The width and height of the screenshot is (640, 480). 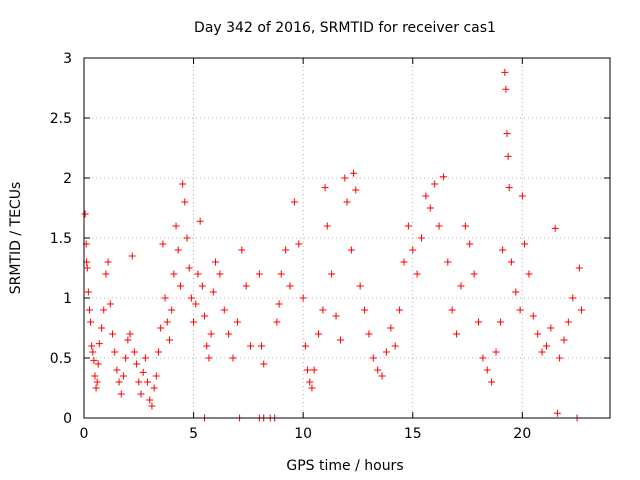 I want to click on x-tick-label: 5, so click(x=193, y=434).